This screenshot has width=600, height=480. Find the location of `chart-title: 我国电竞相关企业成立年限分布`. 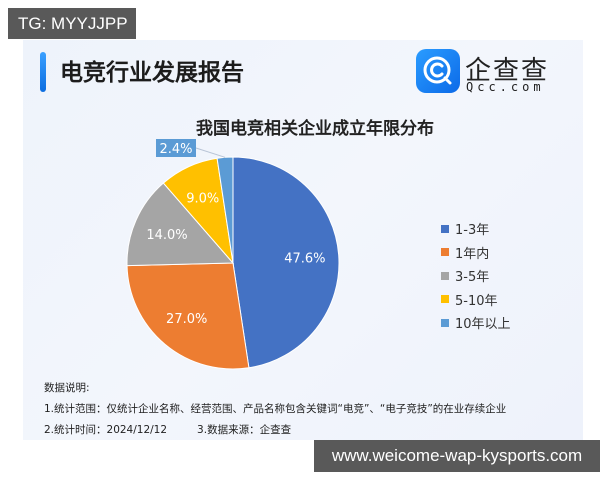

chart-title: 我国电竞相关企业成立年限分布 is located at coordinates (315, 129).